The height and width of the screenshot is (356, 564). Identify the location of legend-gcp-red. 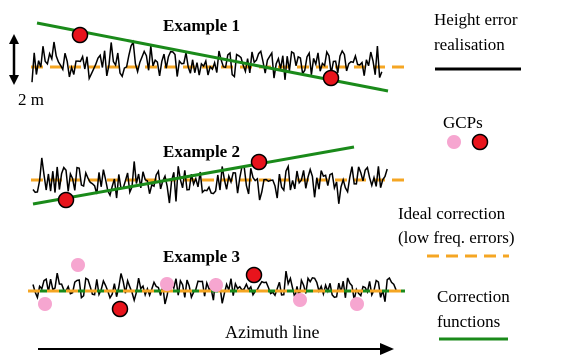
(480, 142).